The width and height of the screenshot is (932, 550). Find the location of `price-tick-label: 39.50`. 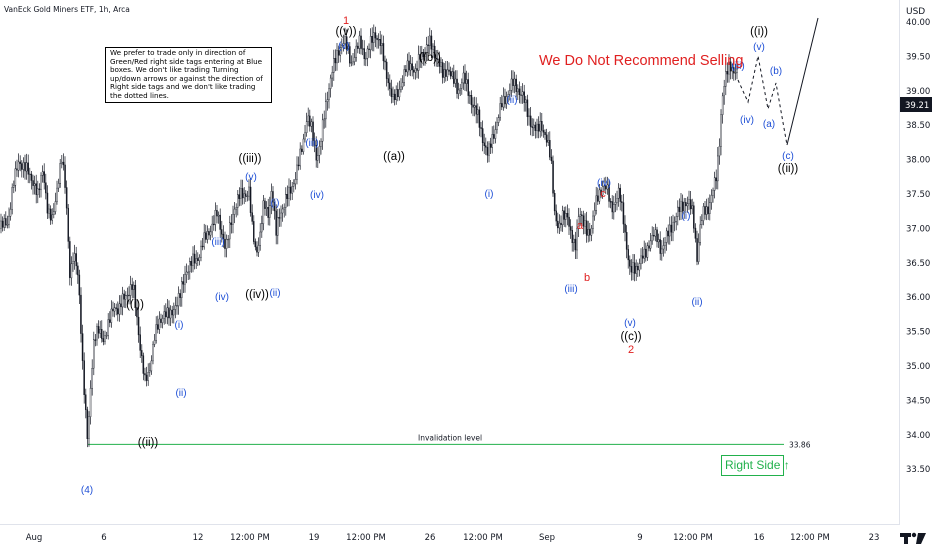

price-tick-label: 39.50 is located at coordinates (918, 57).